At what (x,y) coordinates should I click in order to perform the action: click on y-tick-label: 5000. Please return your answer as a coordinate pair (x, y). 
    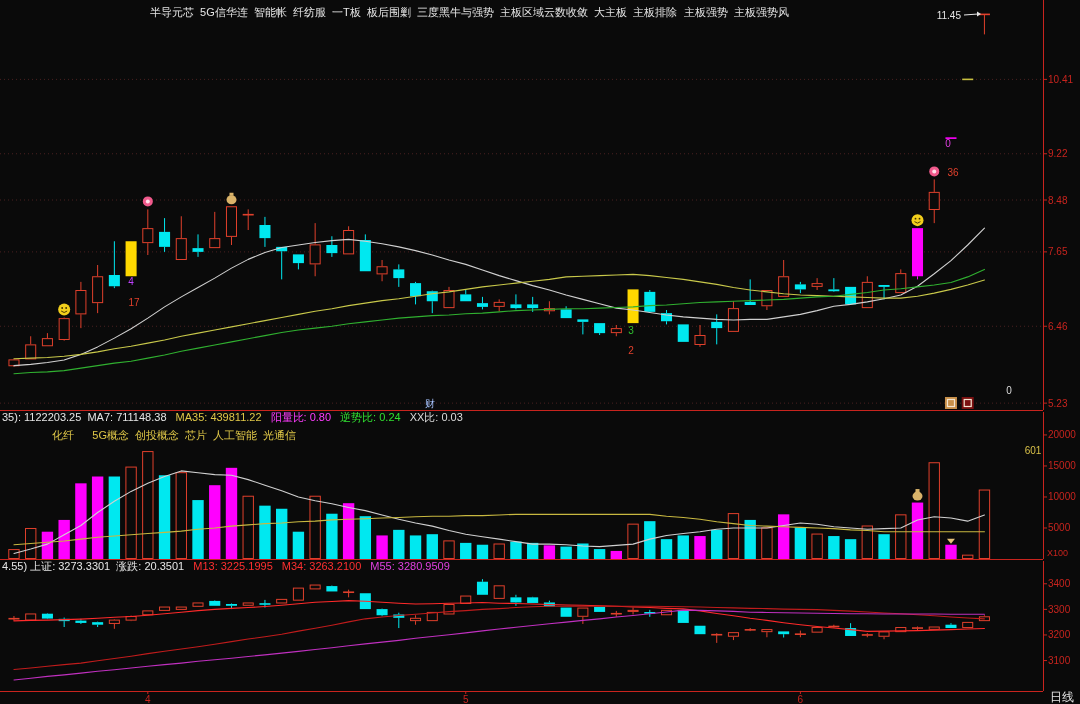
    Looking at the image, I should click on (1059, 528).